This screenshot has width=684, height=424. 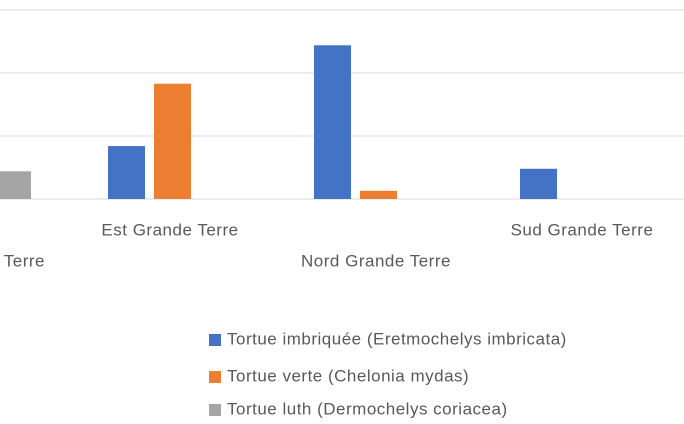 What do you see at coordinates (24, 260) in the screenshot?
I see `x-tick-label: Terre` at bounding box center [24, 260].